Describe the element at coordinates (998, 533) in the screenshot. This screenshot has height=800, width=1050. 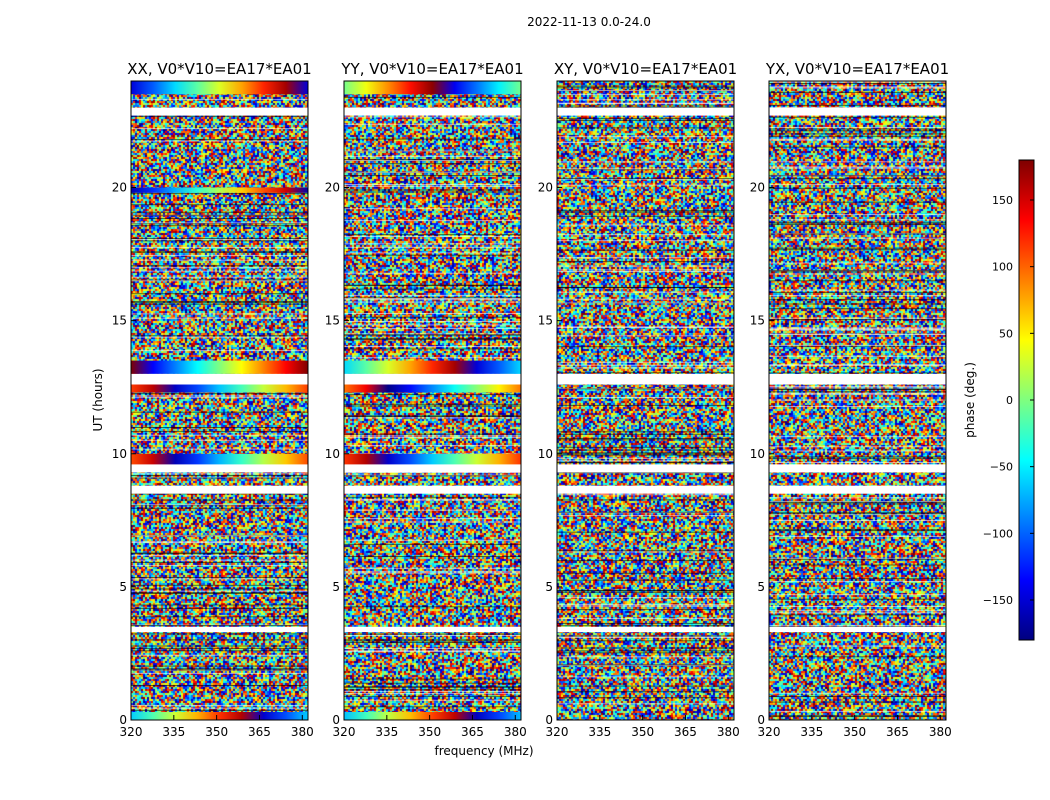
I see `colorbar-tick-label: −100` at that location.